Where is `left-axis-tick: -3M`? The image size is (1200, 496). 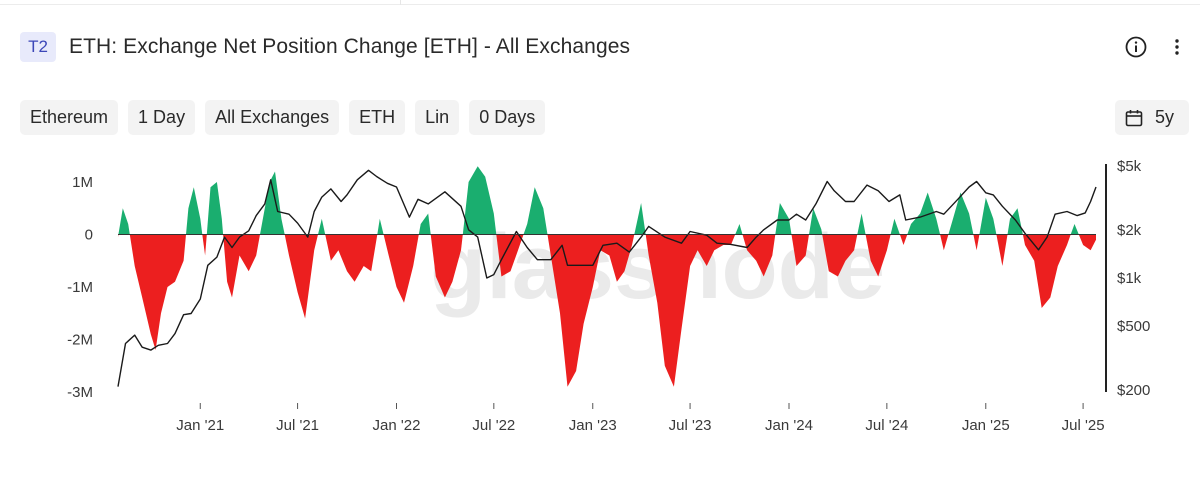 left-axis-tick: -3M is located at coordinates (80, 392).